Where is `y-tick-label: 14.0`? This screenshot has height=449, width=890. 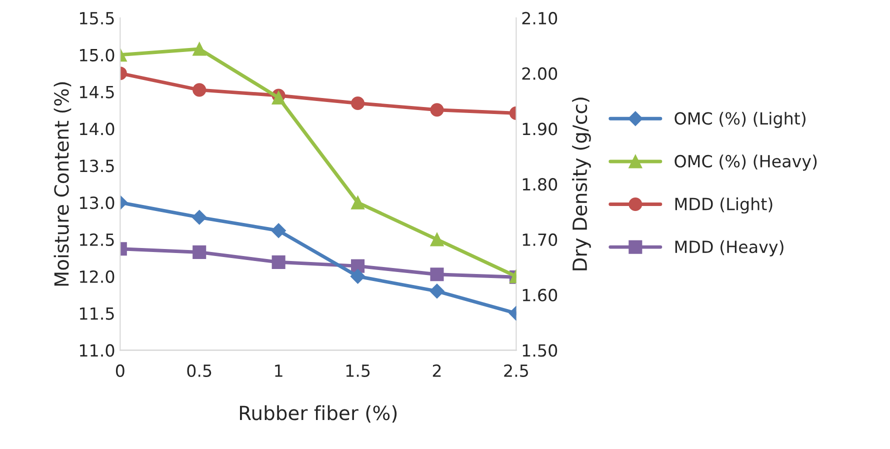
y-tick-label: 14.0 is located at coordinates (97, 129).